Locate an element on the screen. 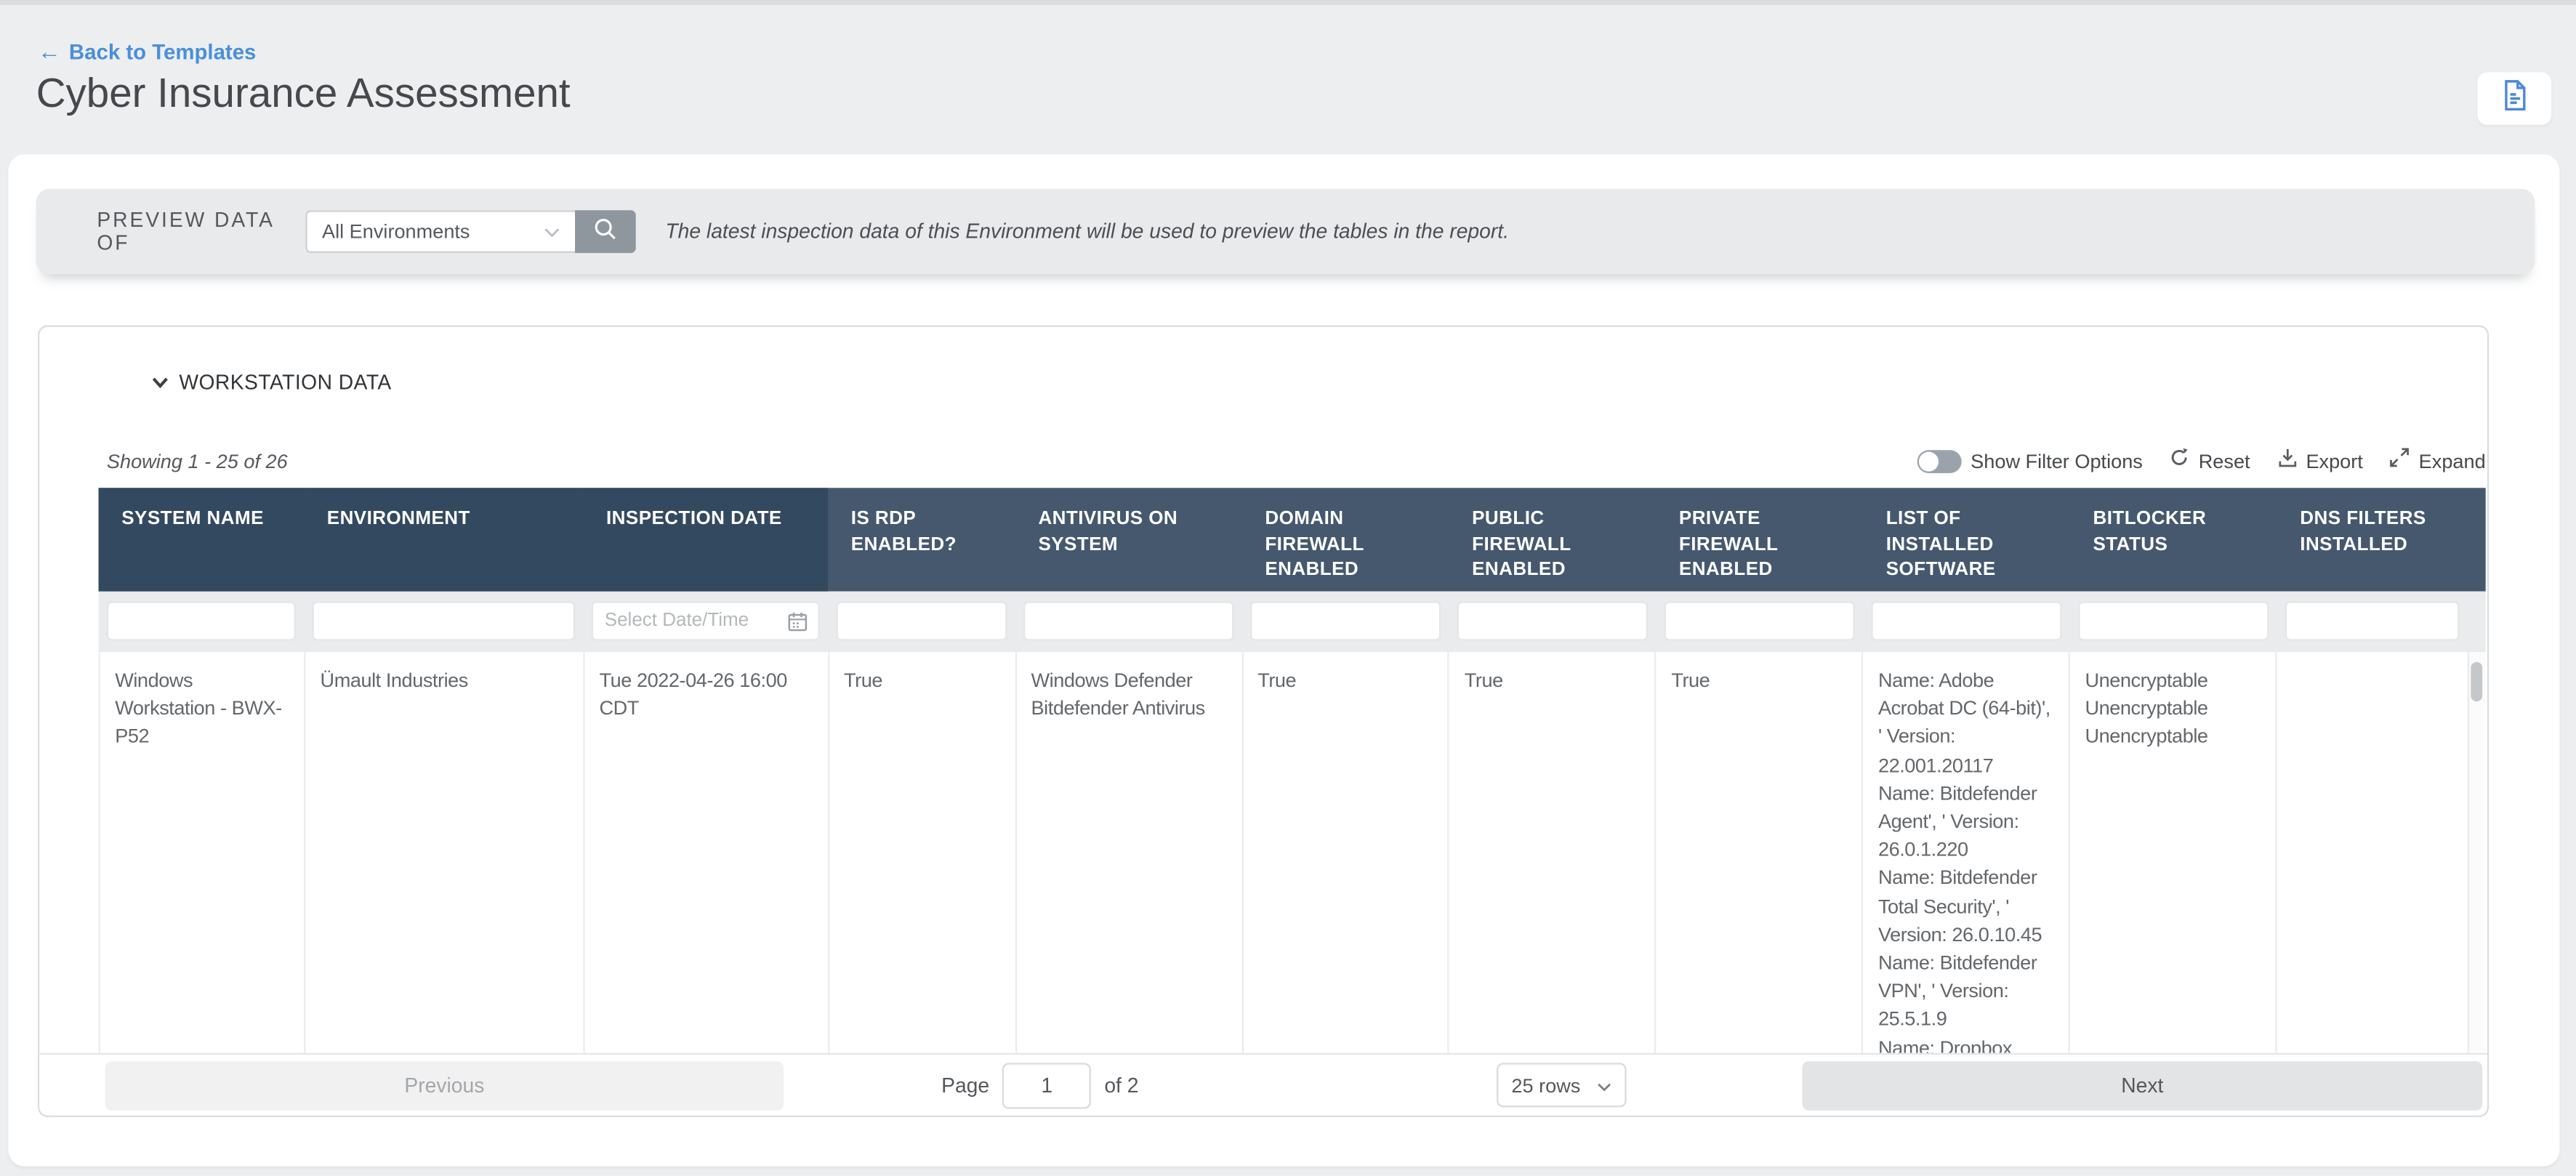  show-filter-options-toggle is located at coordinates (1938, 462).